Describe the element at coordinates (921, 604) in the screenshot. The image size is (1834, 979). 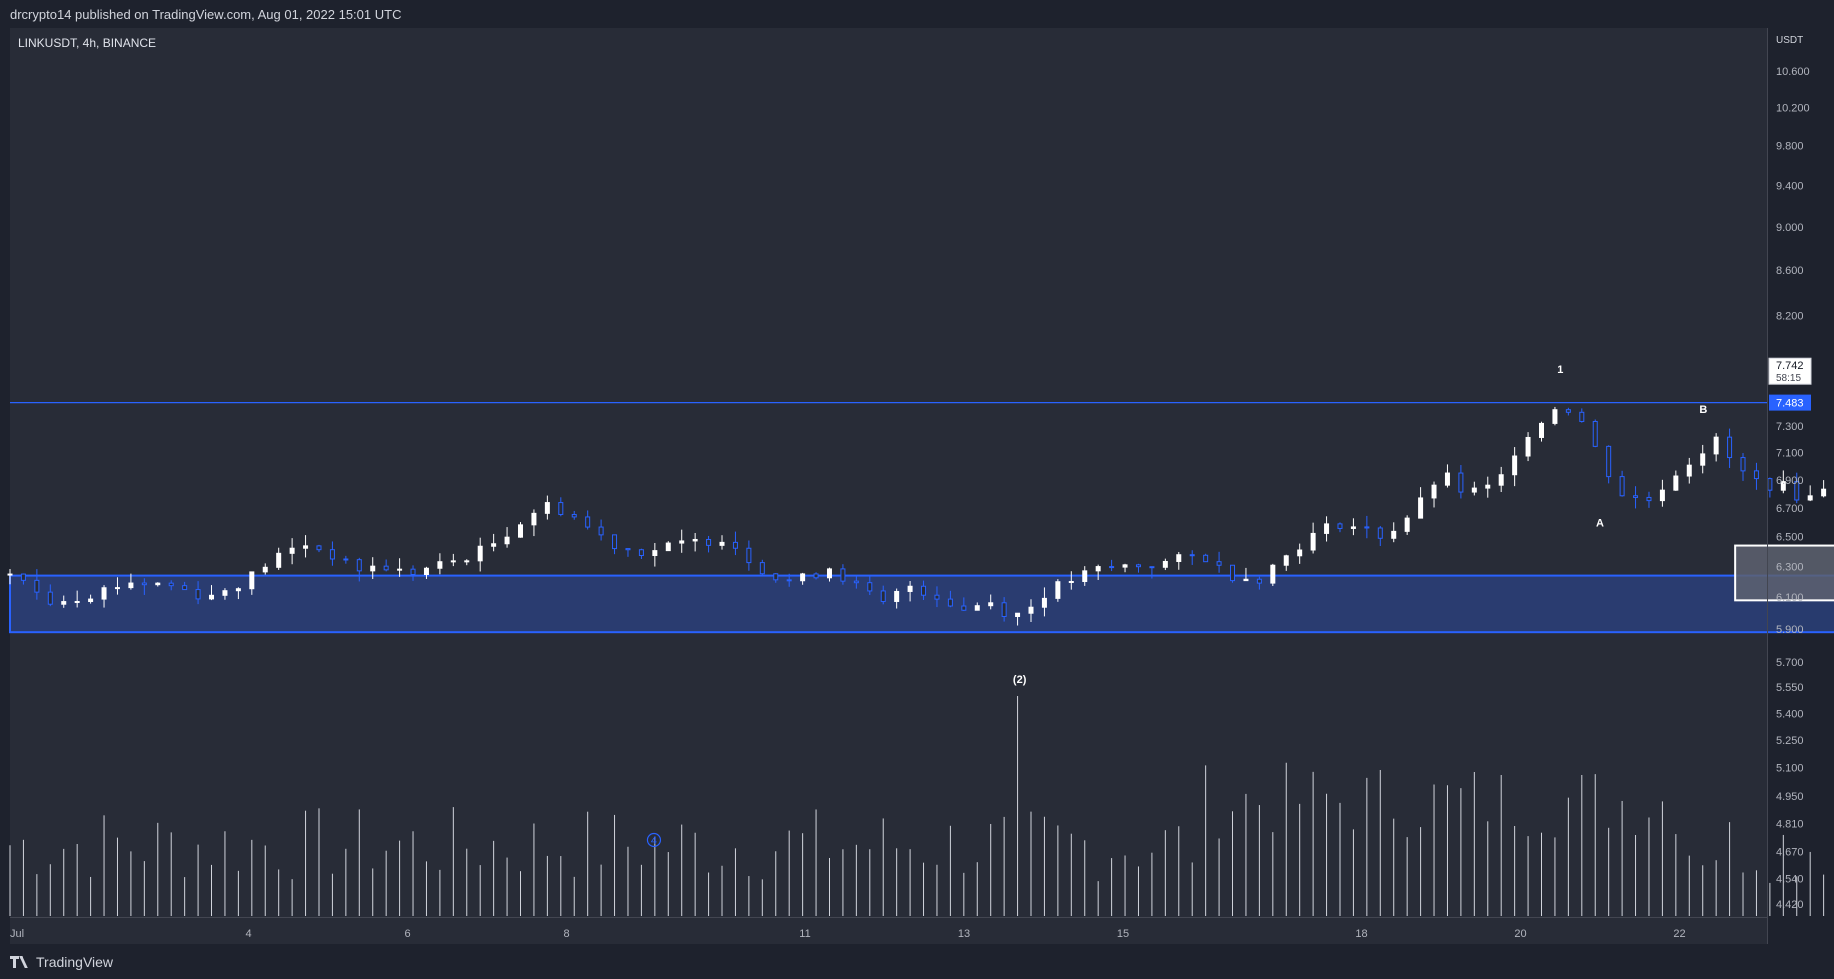
I see `demand-zone-blue` at that location.